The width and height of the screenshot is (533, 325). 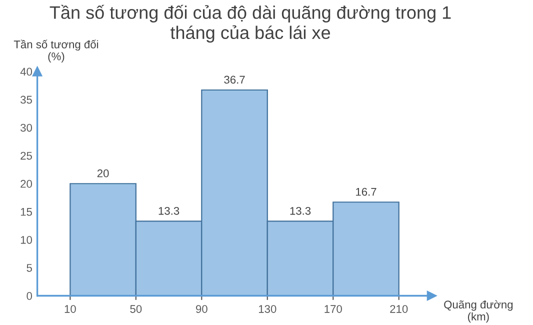 What do you see at coordinates (136, 309) in the screenshot?
I see `x-tick-label: 50` at bounding box center [136, 309].